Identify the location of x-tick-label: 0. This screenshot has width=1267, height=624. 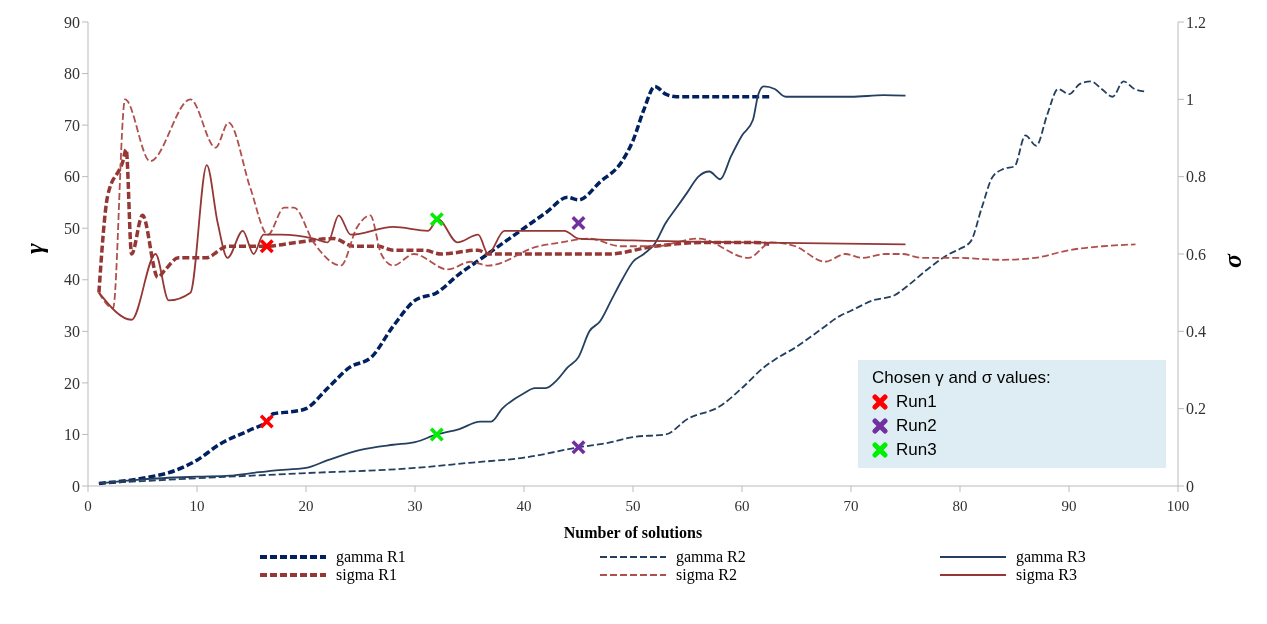
(88, 505).